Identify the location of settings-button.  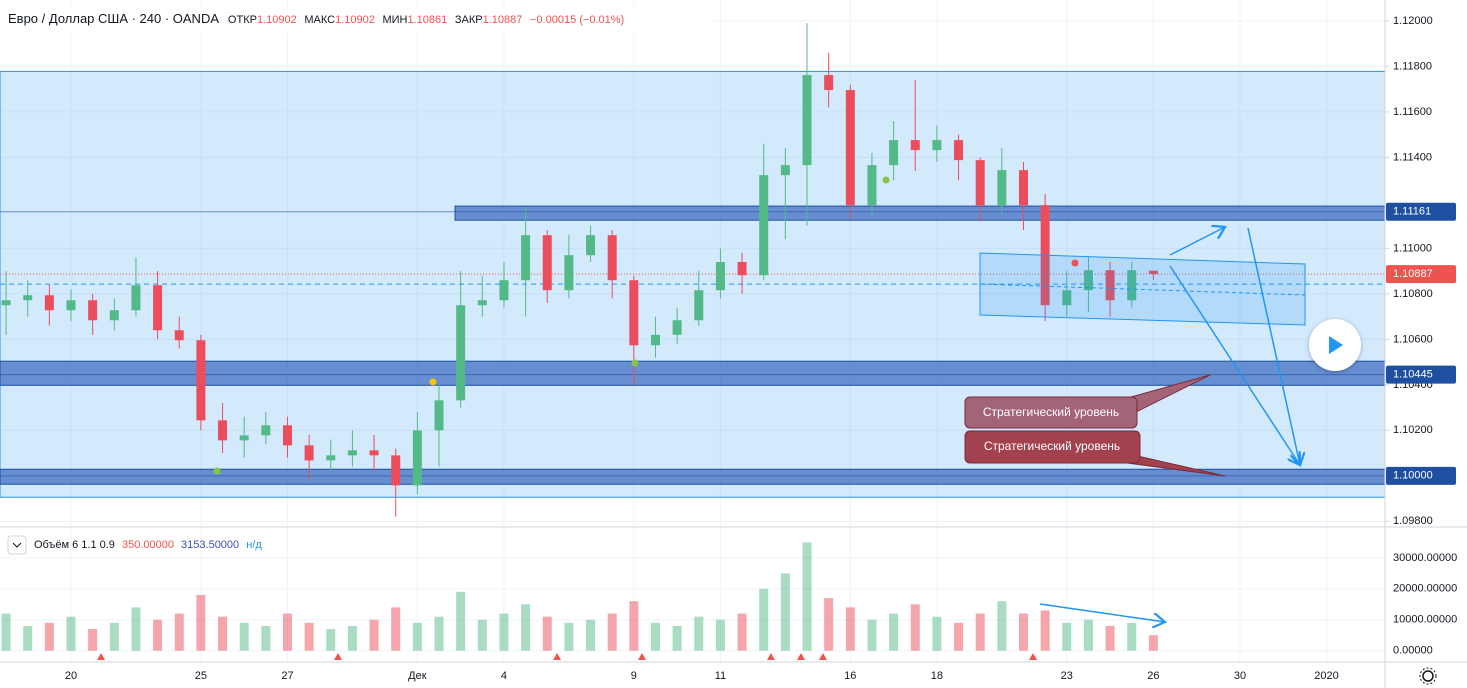
(1428, 676).